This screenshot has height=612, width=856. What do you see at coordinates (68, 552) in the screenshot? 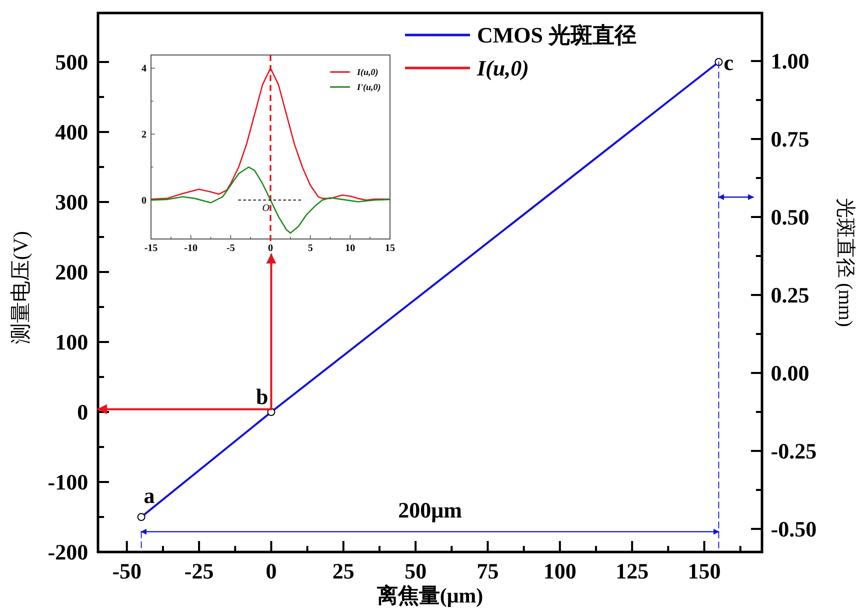
I see `y-tick-label: -200` at bounding box center [68, 552].